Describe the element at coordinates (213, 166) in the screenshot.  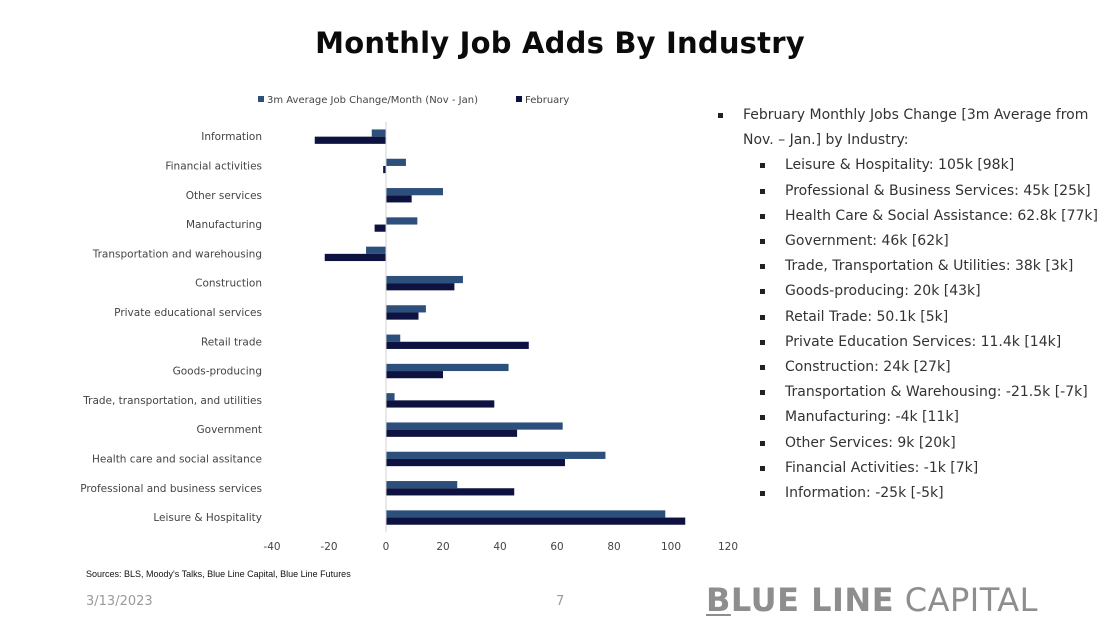
I see `category-label: Financial activities` at that location.